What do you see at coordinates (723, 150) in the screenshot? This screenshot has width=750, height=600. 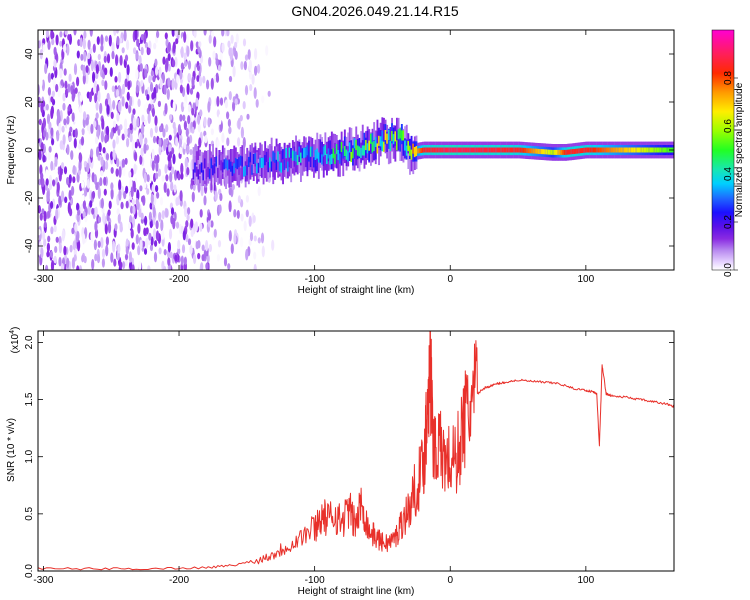 I see `colorbar-gradient` at bounding box center [723, 150].